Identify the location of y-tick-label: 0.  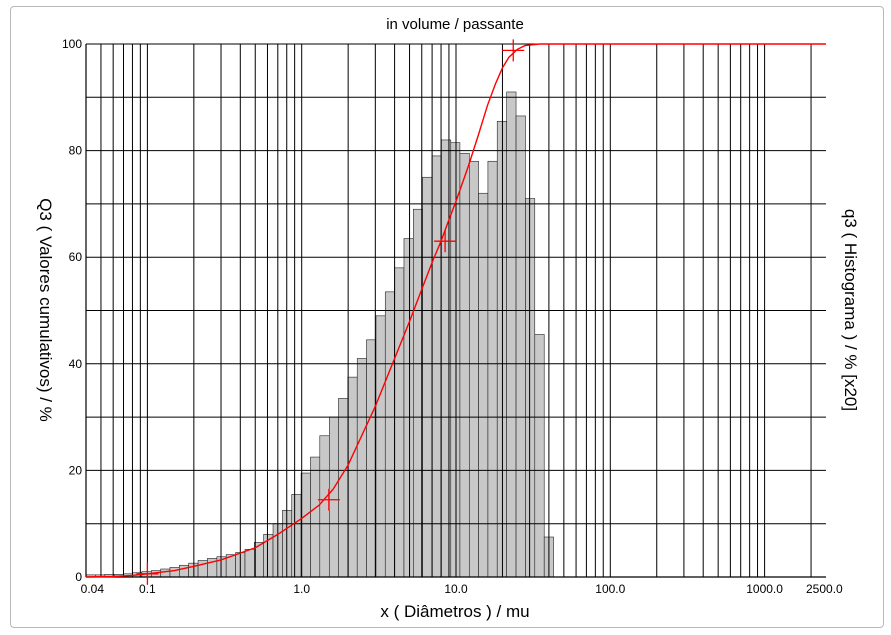
(78, 577).